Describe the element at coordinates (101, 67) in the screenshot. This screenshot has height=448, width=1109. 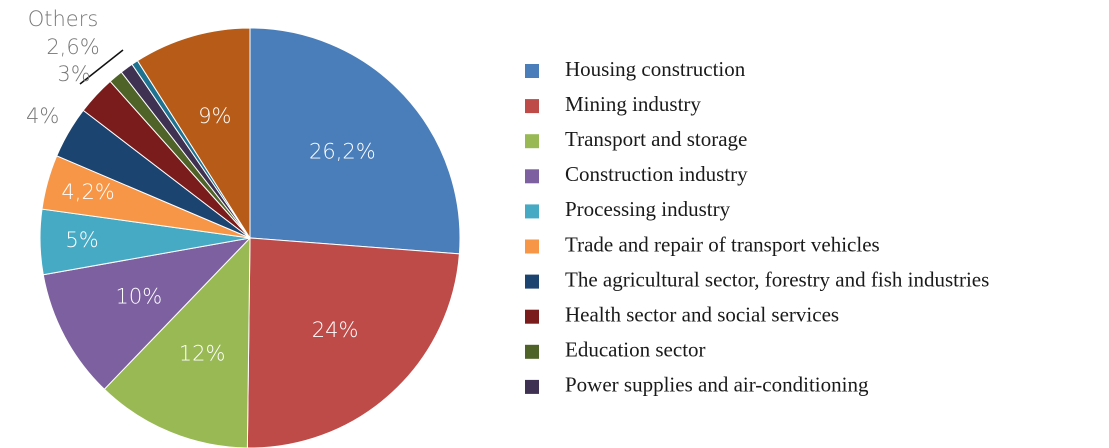
I see `annotation-line` at that location.